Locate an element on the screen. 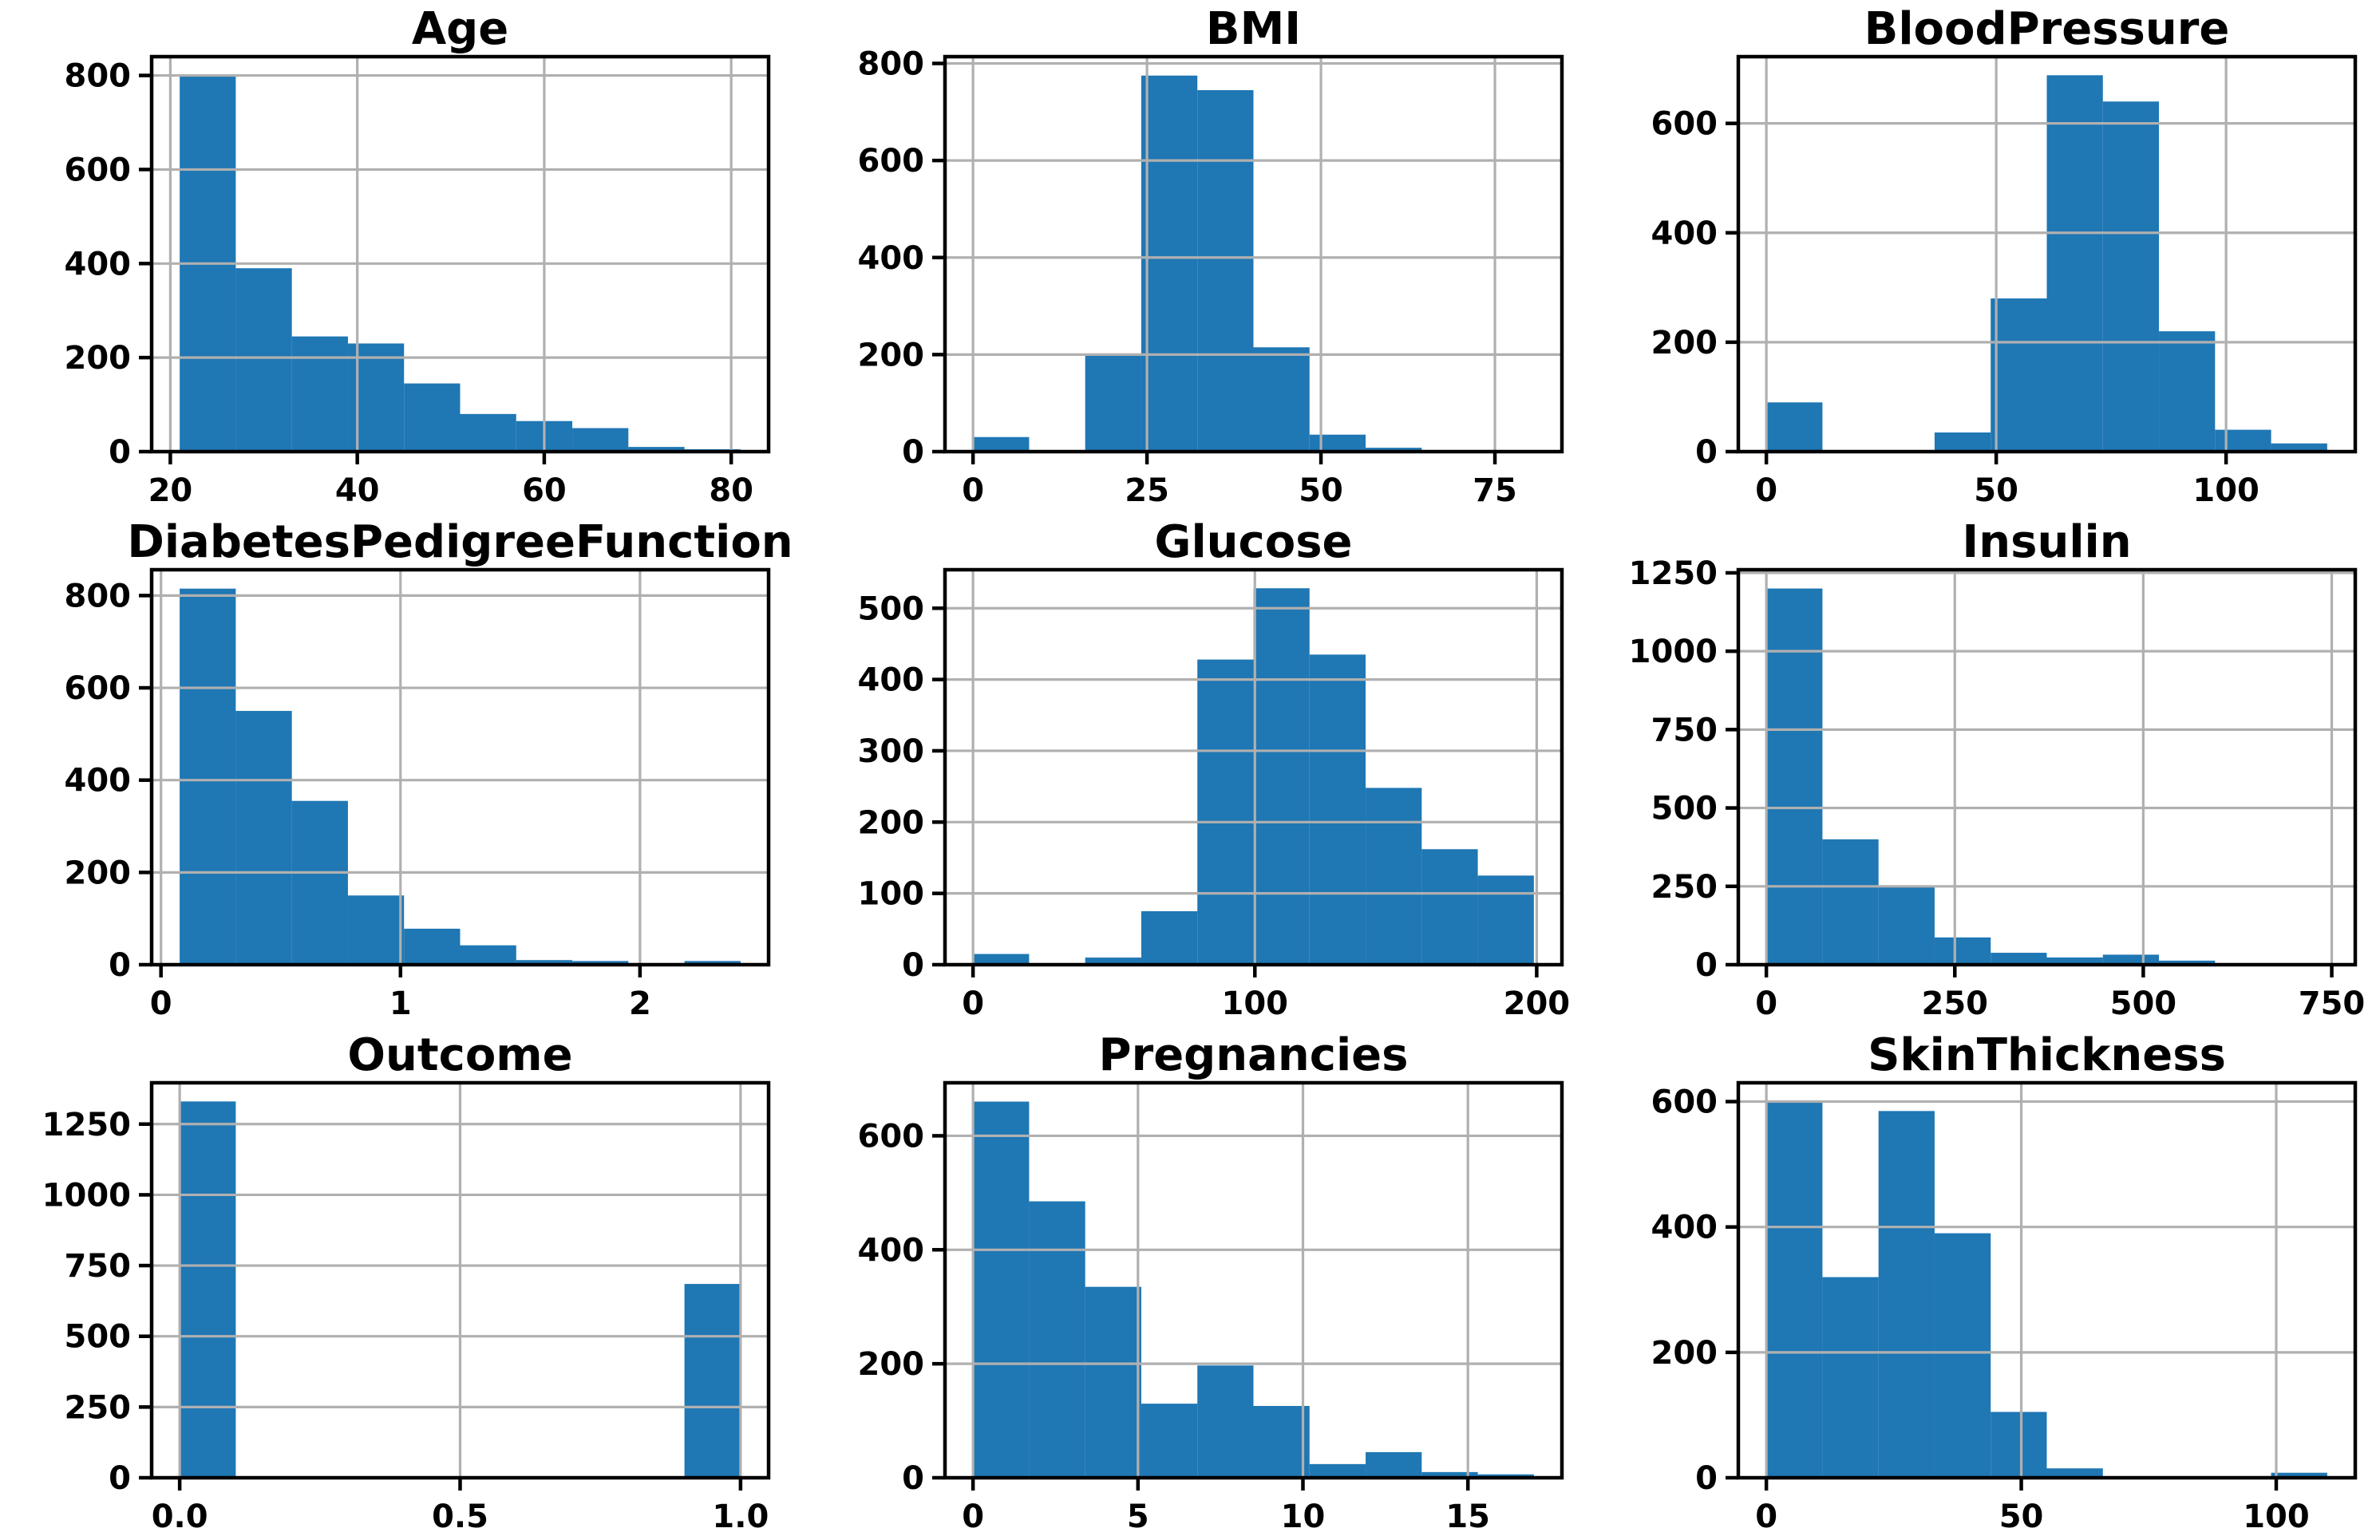  plot-title: Age is located at coordinates (460, 29).